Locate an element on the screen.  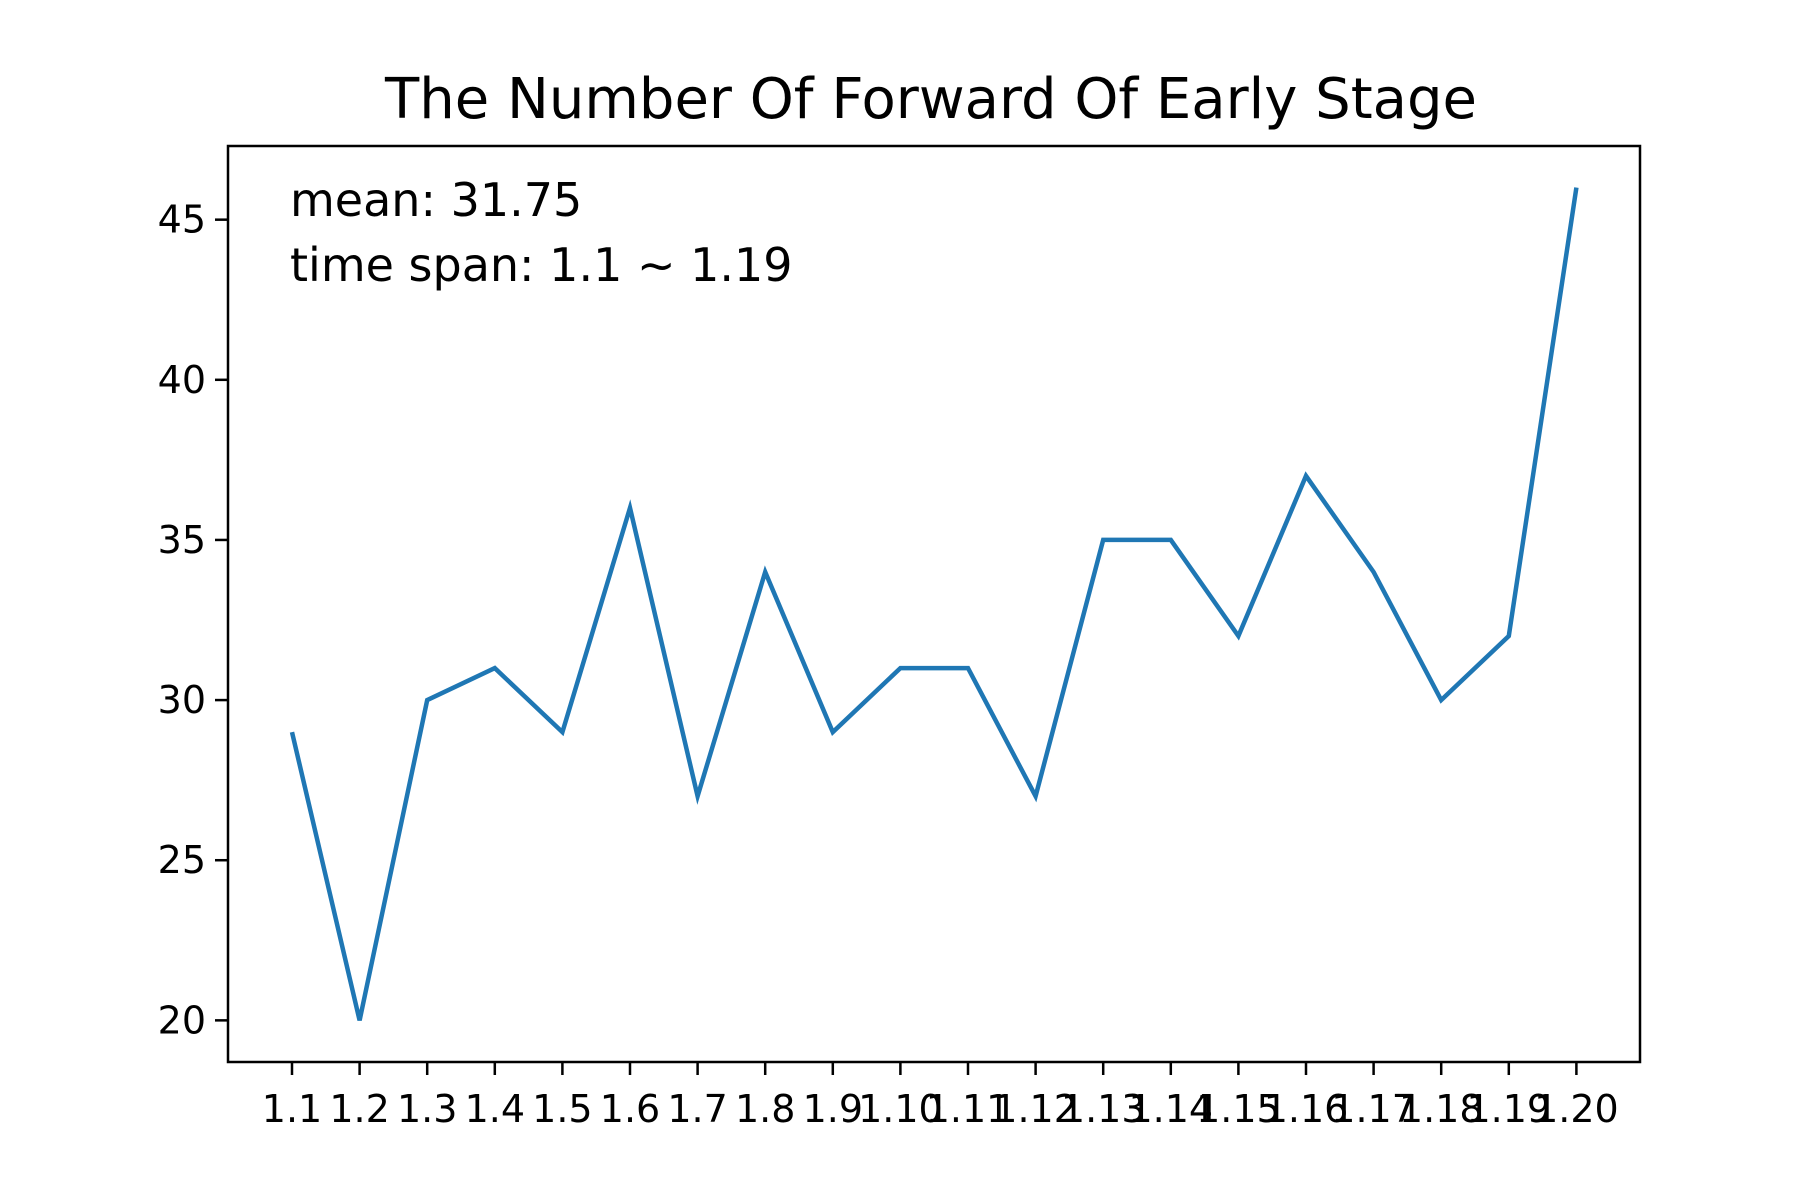
x-tick-label: 1.4 is located at coordinates (495, 1109).